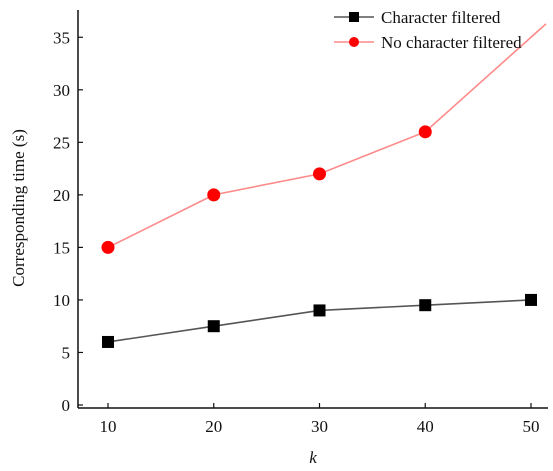 The width and height of the screenshot is (553, 471). I want to click on y-tick-label: 15, so click(61, 247).